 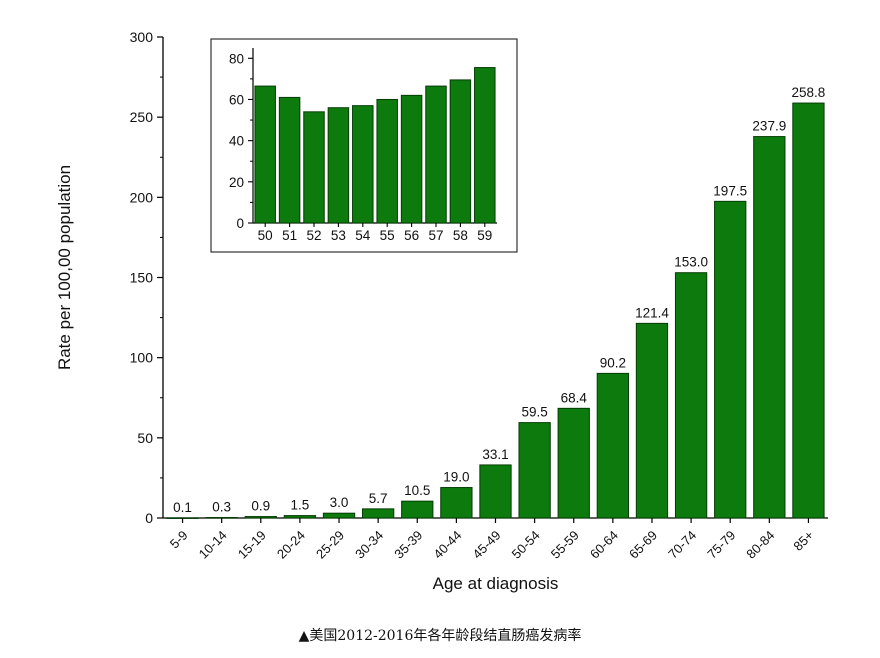 I want to click on x-tick-label: 35-39, so click(x=408, y=545).